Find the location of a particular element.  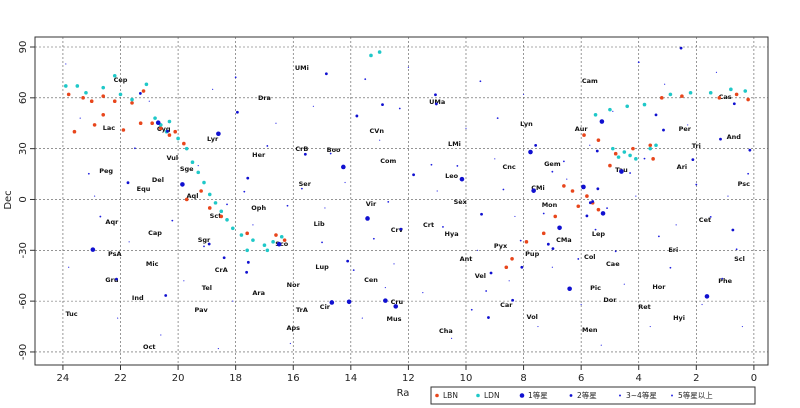

constellation-label: Cru is located at coordinates (397, 302).